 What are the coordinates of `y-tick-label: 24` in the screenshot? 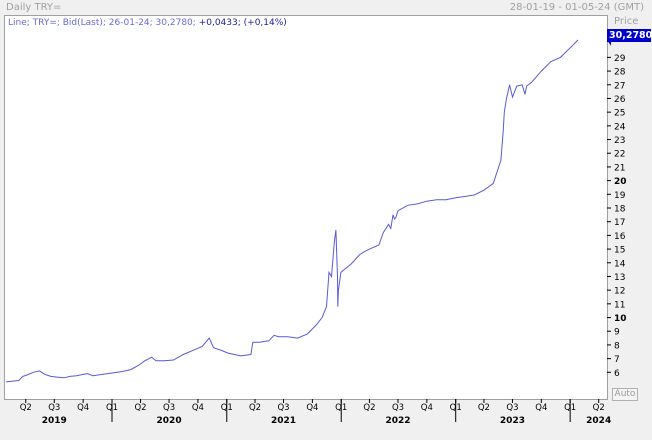 It's located at (620, 127).